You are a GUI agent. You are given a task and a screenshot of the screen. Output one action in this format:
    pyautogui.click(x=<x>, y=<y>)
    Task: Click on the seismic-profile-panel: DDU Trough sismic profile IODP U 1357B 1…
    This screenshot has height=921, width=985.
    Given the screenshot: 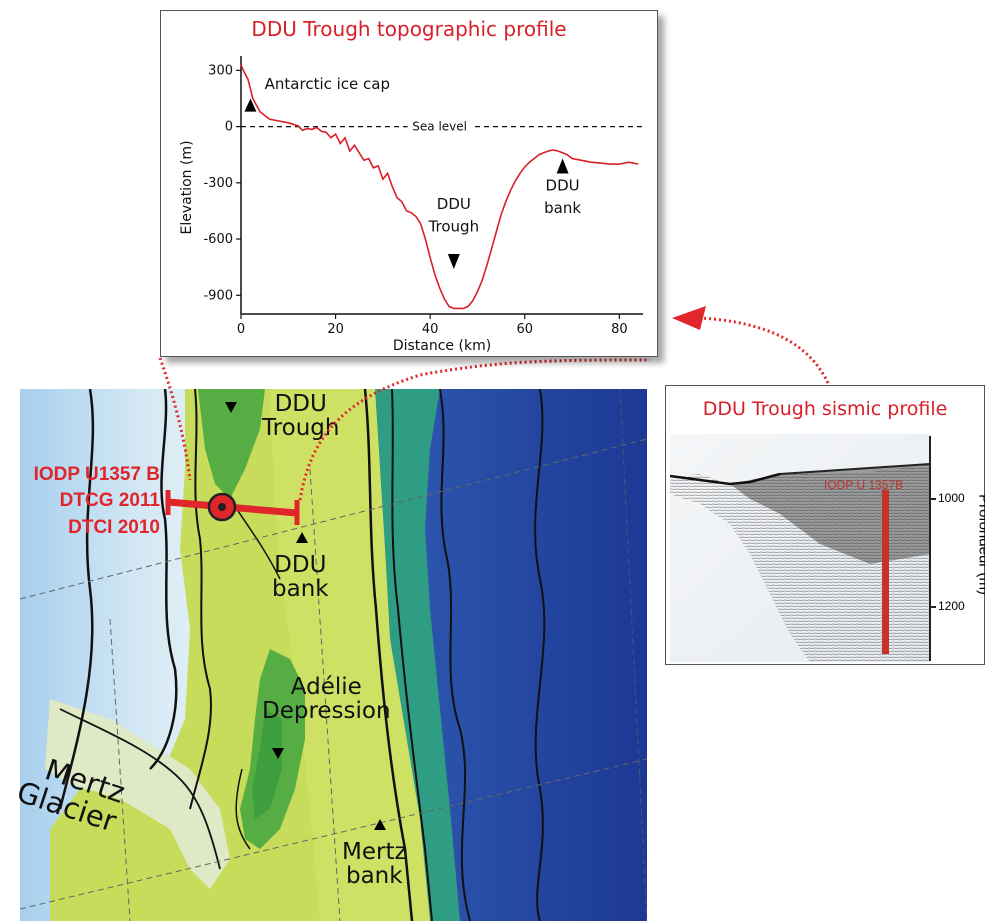 What is the action you would take?
    pyautogui.click(x=825, y=525)
    